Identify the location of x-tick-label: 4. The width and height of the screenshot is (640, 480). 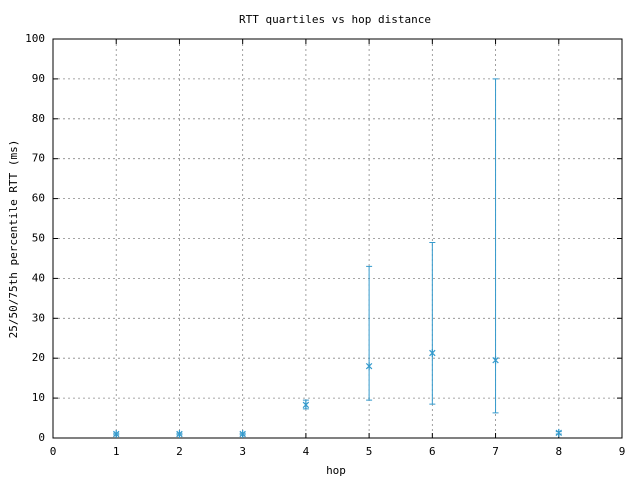
(306, 451).